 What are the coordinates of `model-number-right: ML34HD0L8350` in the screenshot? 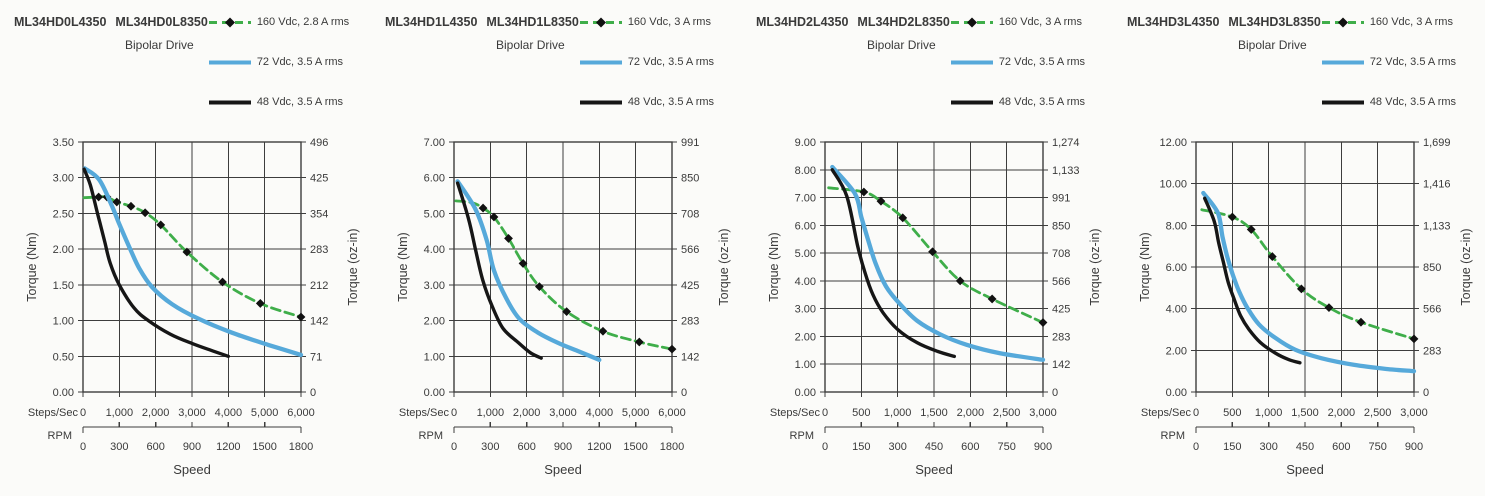 It's located at (161, 22).